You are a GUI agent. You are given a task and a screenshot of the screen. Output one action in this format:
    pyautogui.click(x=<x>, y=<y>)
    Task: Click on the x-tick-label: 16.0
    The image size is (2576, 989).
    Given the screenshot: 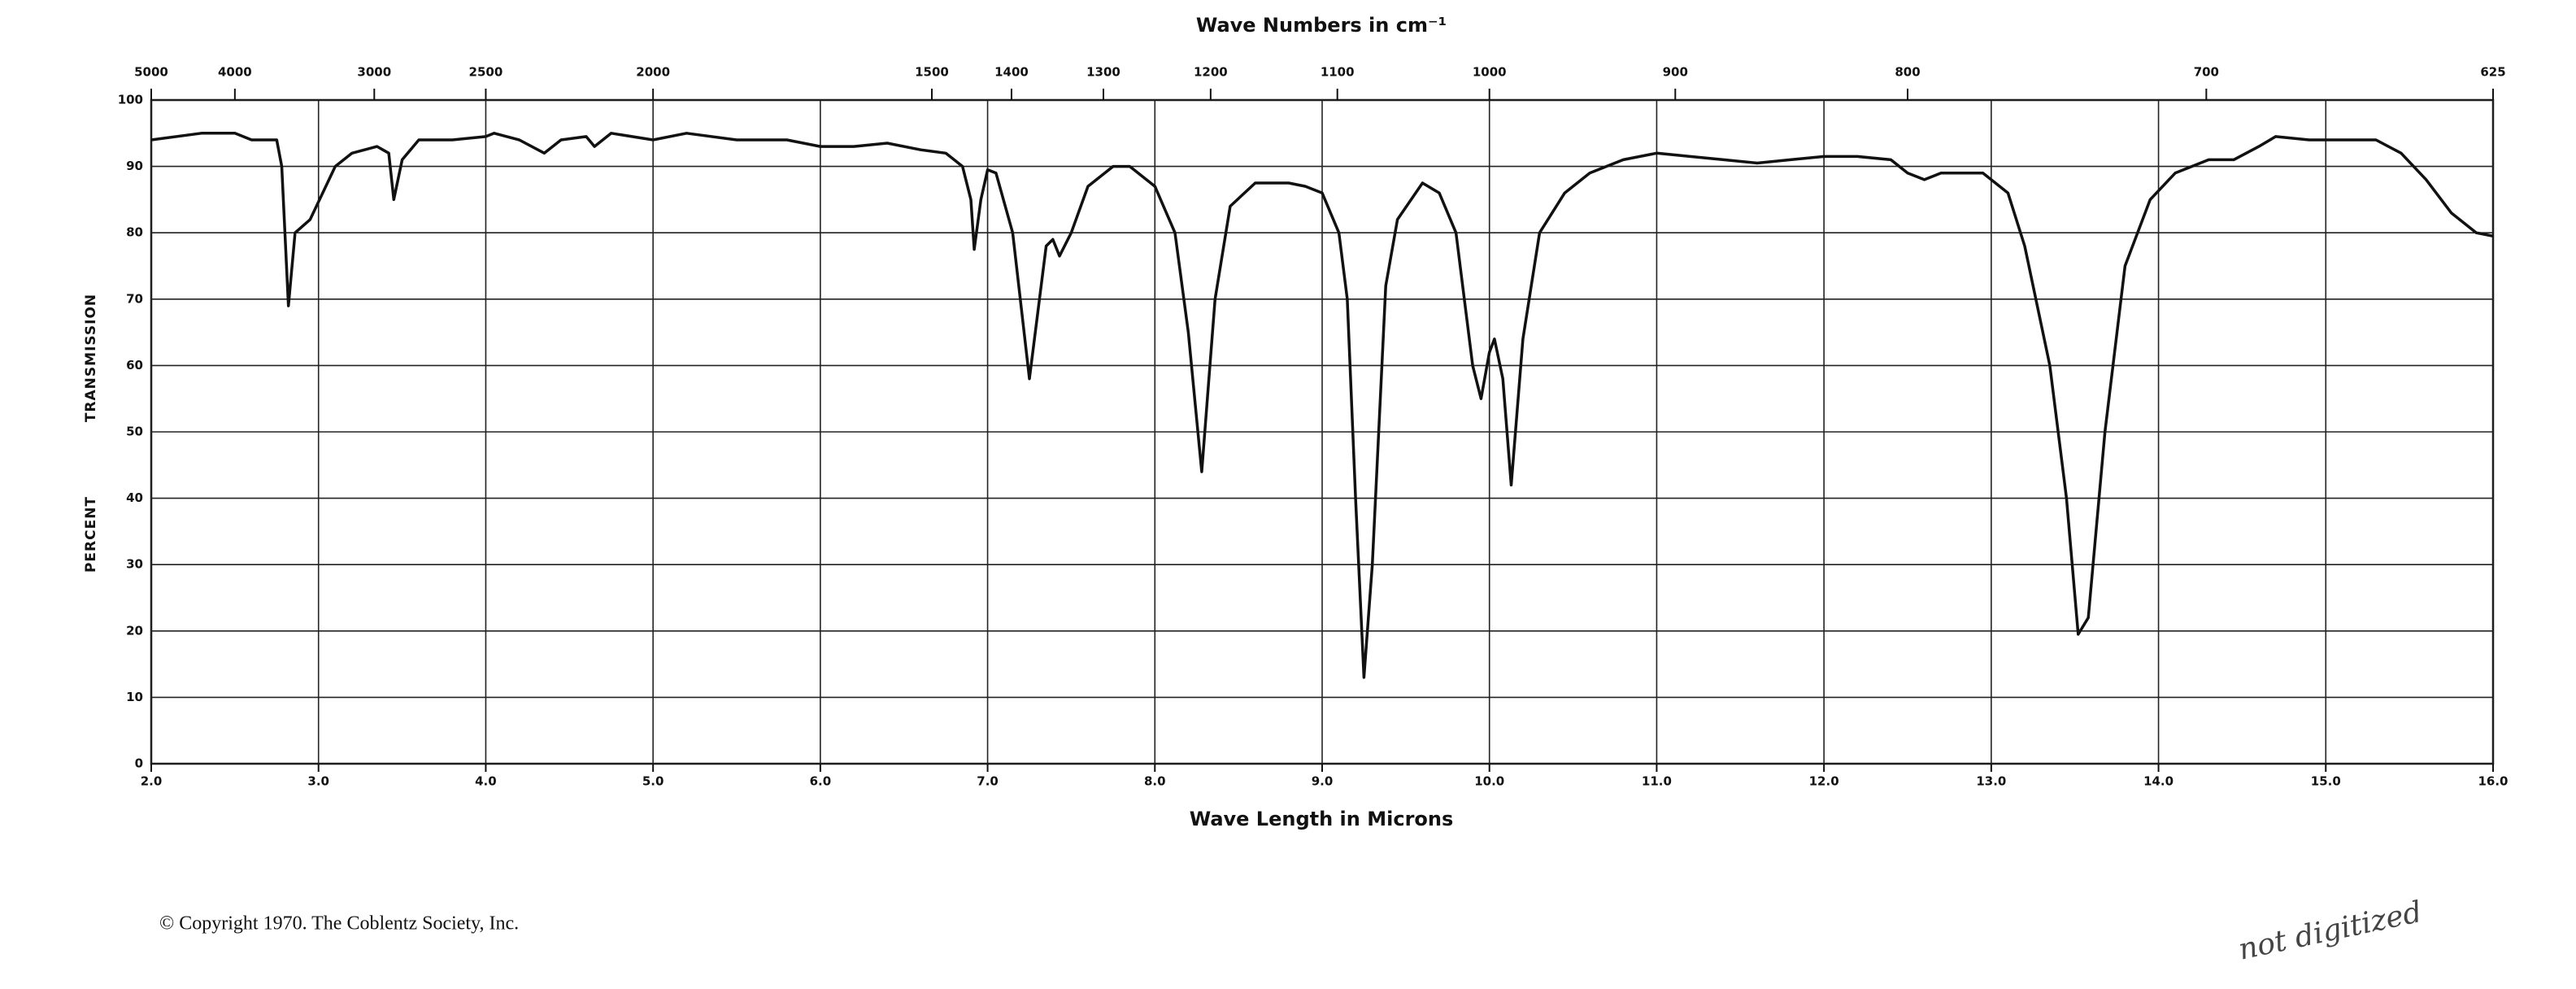 What is the action you would take?
    pyautogui.click(x=2493, y=782)
    